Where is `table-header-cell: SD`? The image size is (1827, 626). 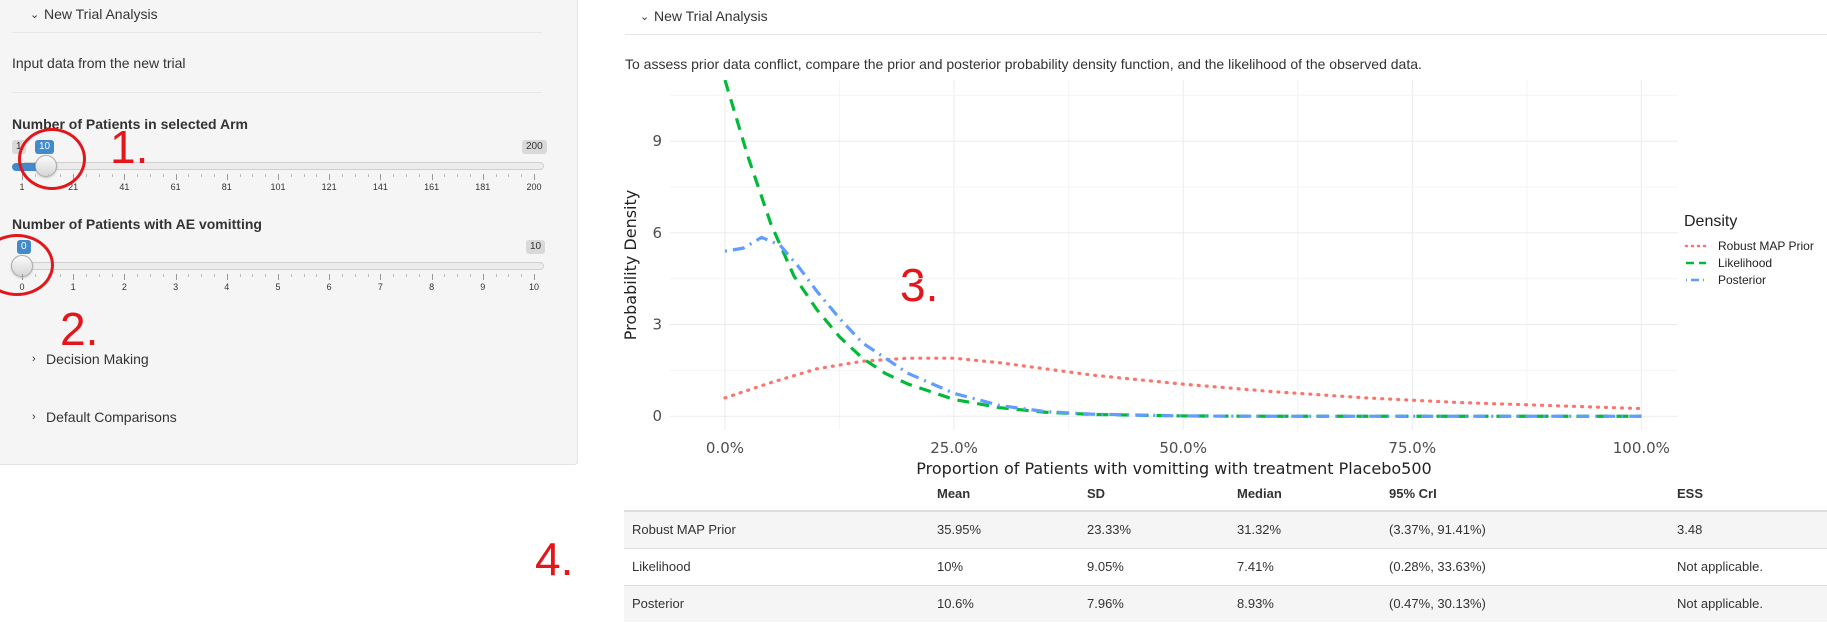 table-header-cell: SD is located at coordinates (1154, 495).